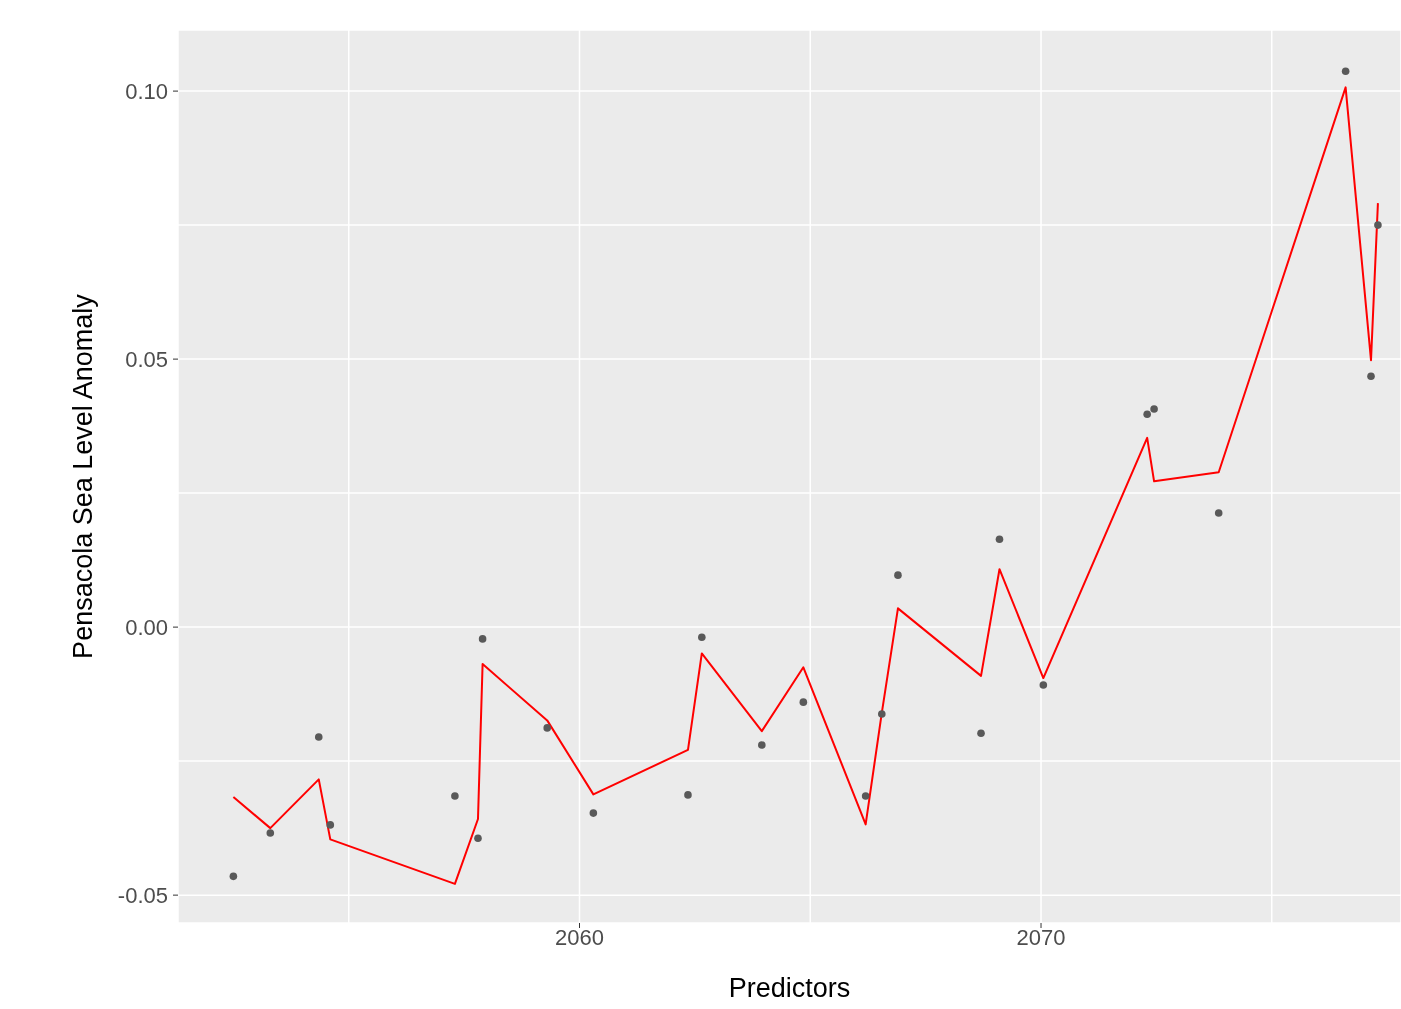 The width and height of the screenshot is (1401, 1009). I want to click on y-axis-title: Pensacola Sea Level Anomaly, so click(82, 476).